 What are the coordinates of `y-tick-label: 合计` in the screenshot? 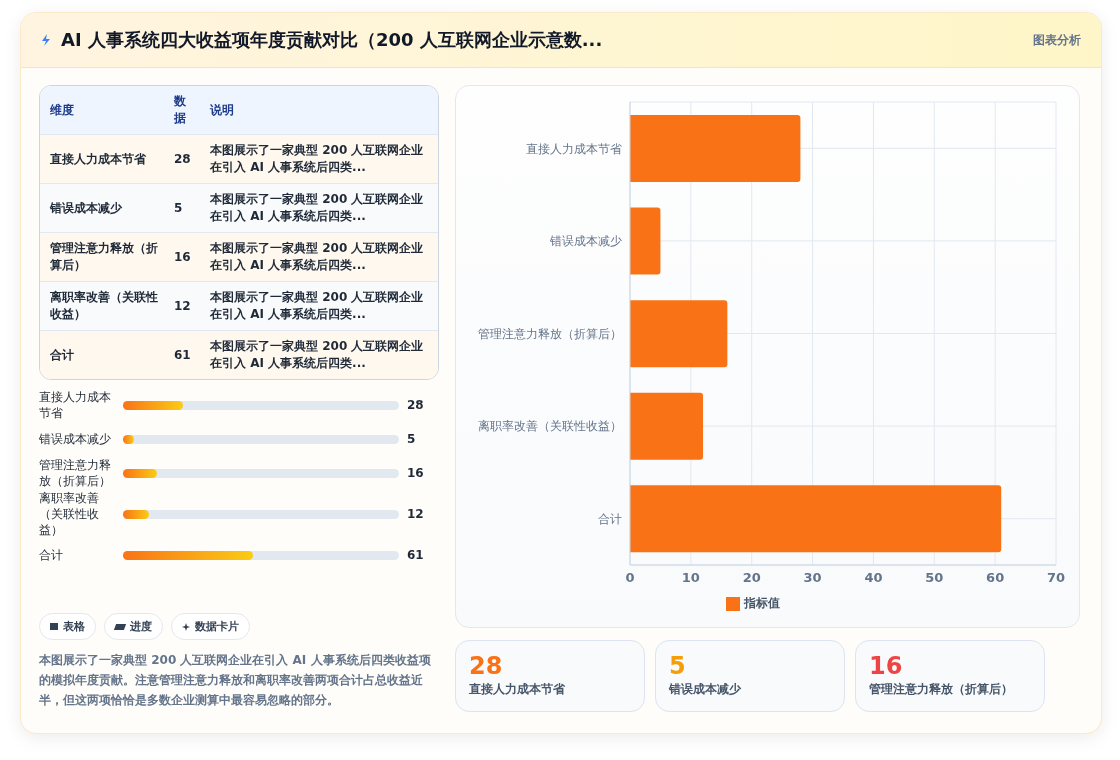 It's located at (610, 518).